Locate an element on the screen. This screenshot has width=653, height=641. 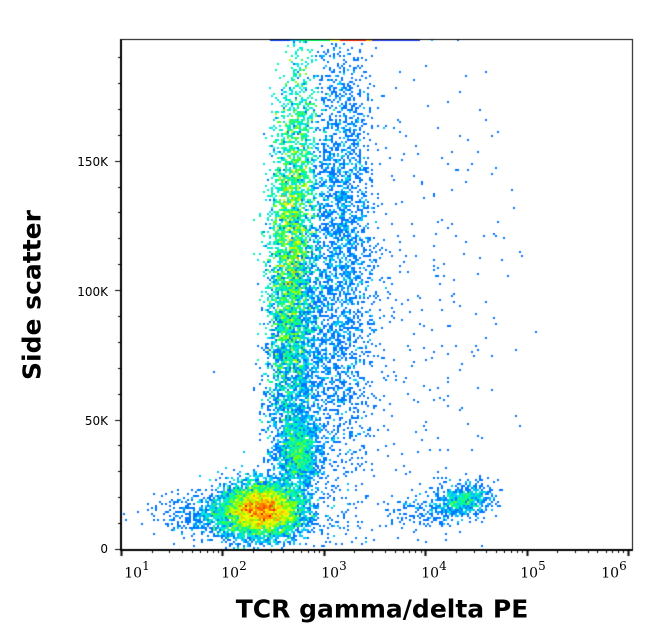
y-axis-label: Side scatter is located at coordinates (32, 295).